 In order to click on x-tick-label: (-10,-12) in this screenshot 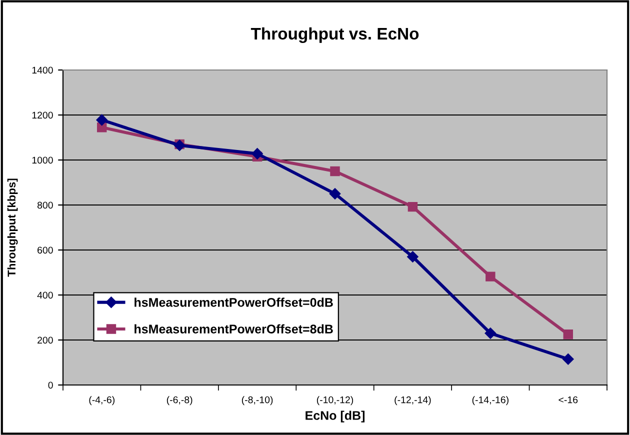, I will do `click(335, 401)`.